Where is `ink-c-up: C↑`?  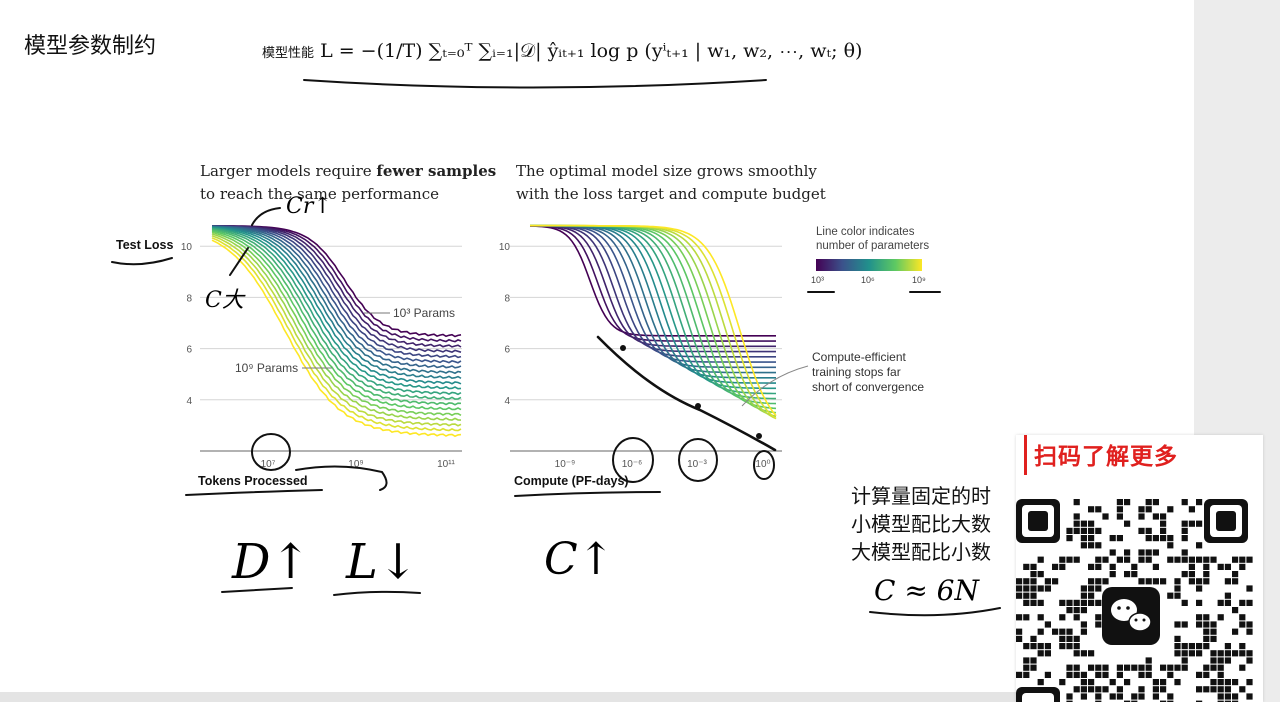
ink-c-up: C↑ is located at coordinates (579, 559).